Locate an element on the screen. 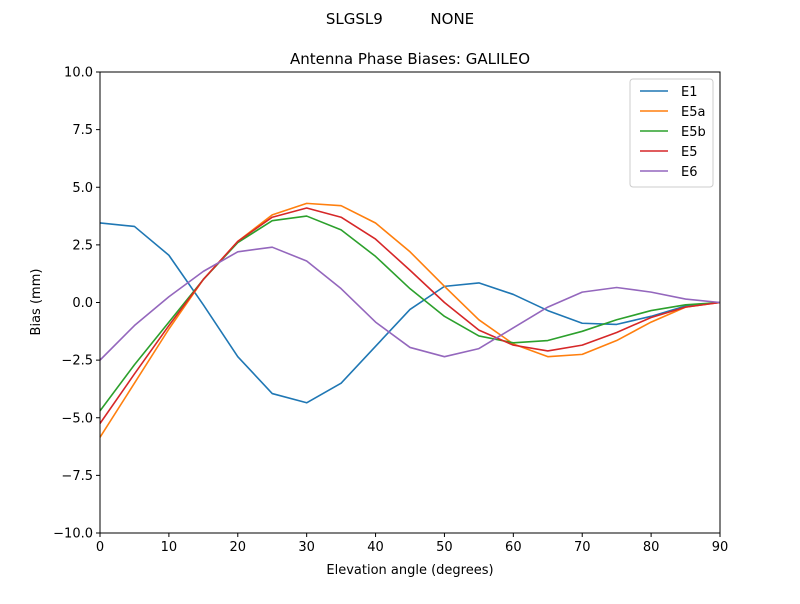  x-tick-label: 0 is located at coordinates (100, 547).